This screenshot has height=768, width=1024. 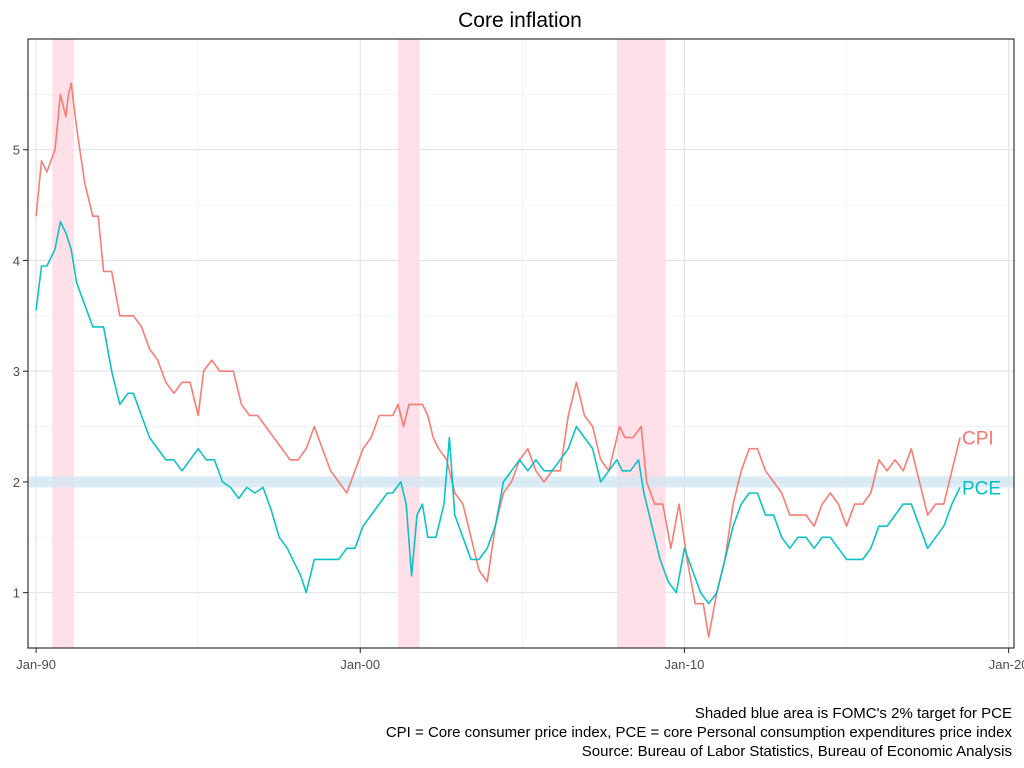 What do you see at coordinates (36, 664) in the screenshot?
I see `x-tick-label-0: Jan-90` at bounding box center [36, 664].